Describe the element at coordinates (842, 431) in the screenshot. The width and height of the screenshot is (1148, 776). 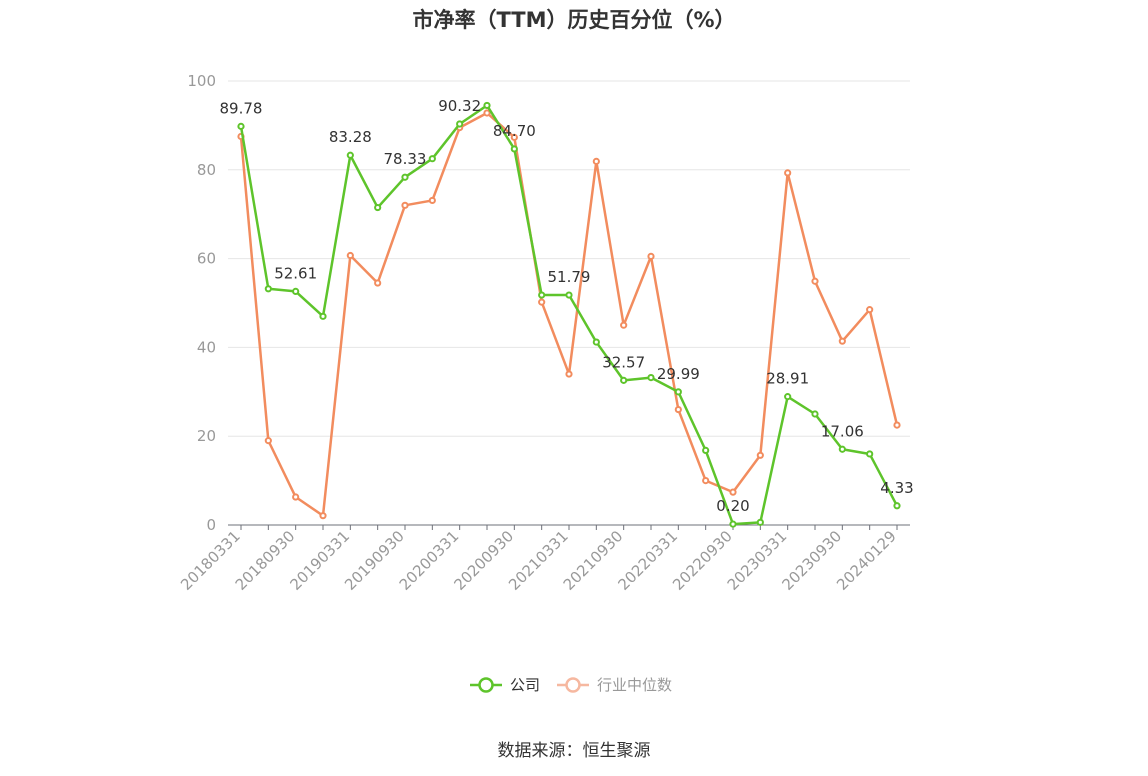
I see `data-label: 17.06` at that location.